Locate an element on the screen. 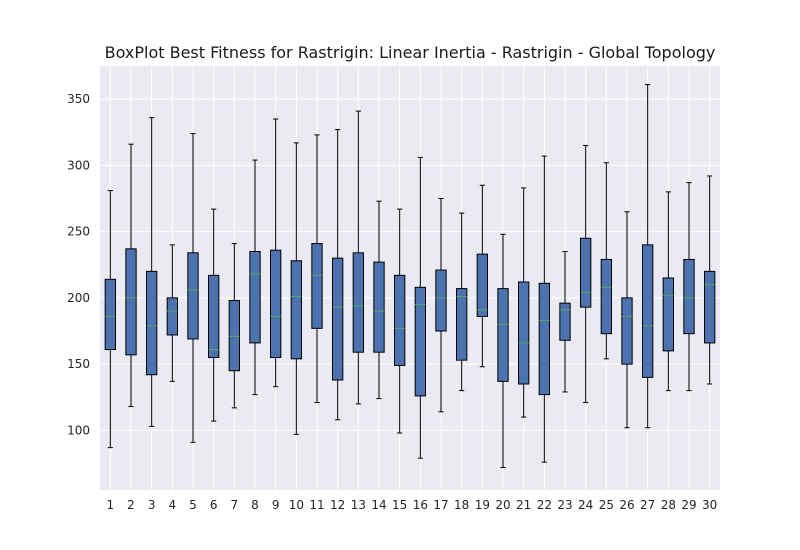  x-tick-label: 20 is located at coordinates (502, 505).